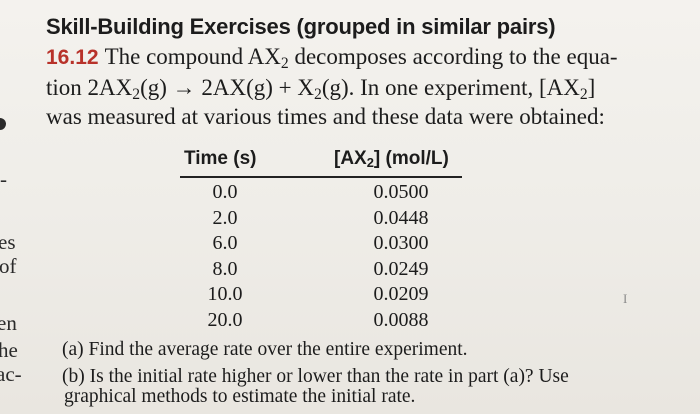 The width and height of the screenshot is (700, 414). Describe the element at coordinates (225, 294) in the screenshot. I see `time-cell: 10.0` at that location.